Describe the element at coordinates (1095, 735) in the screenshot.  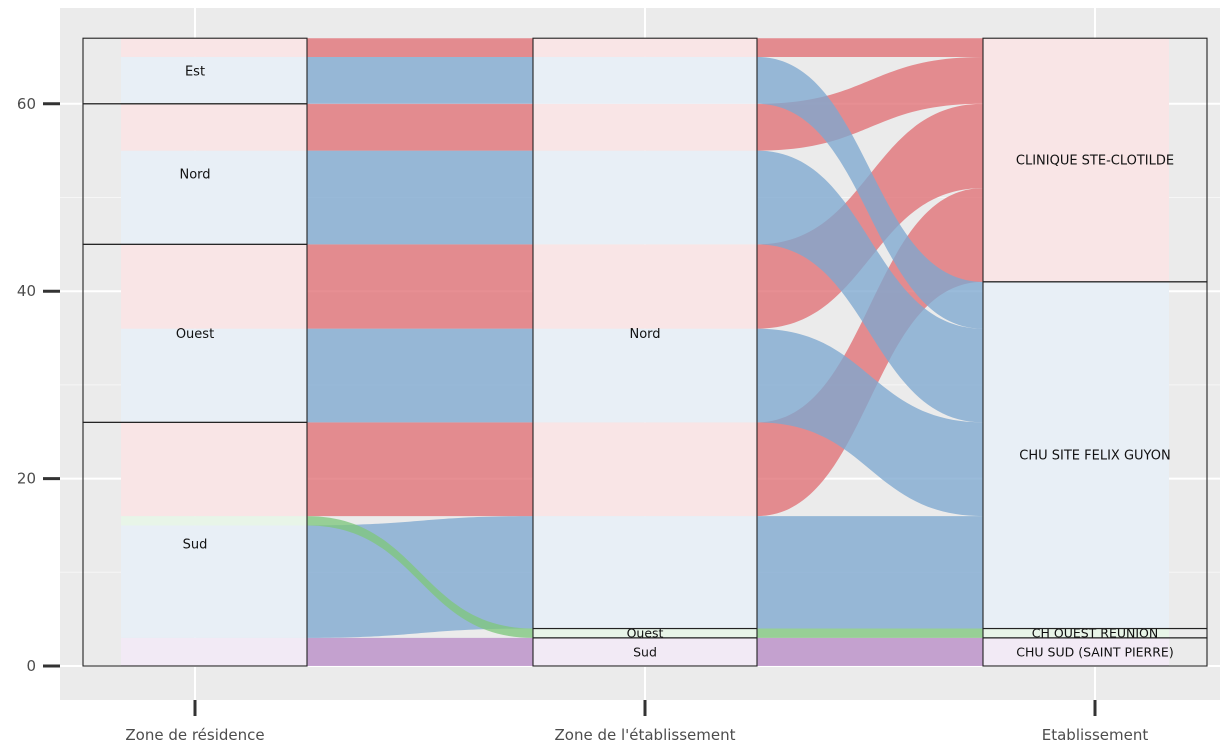
I see `x-tick-label: Etablissement` at that location.